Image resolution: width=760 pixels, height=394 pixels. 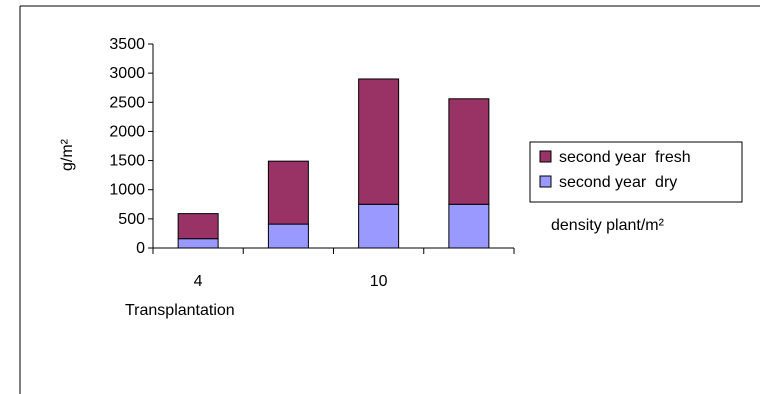 I want to click on legend-label: second year dry, so click(x=618, y=182).